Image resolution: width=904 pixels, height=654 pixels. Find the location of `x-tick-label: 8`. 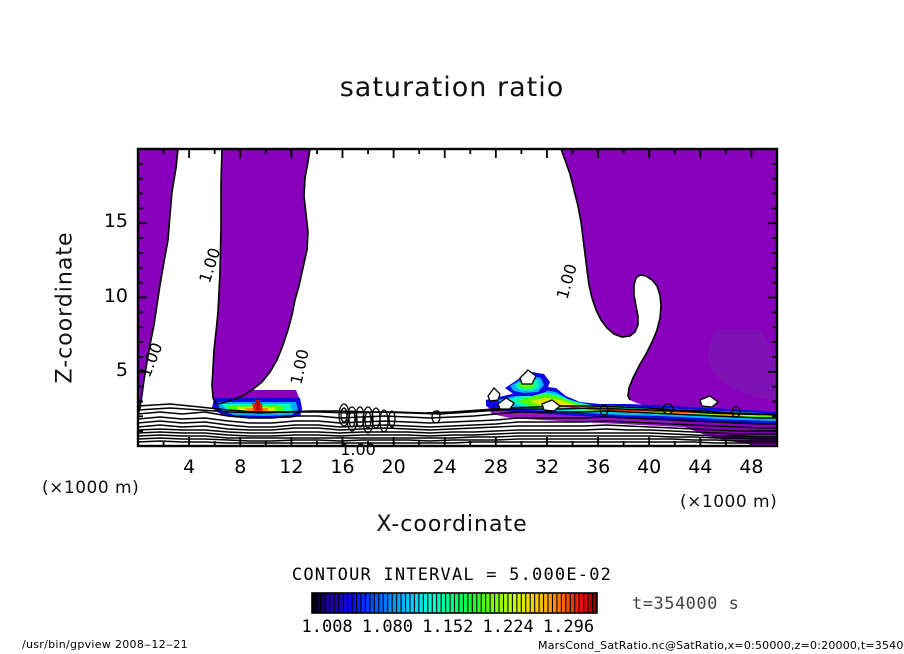

x-tick-label: 8 is located at coordinates (240, 467).